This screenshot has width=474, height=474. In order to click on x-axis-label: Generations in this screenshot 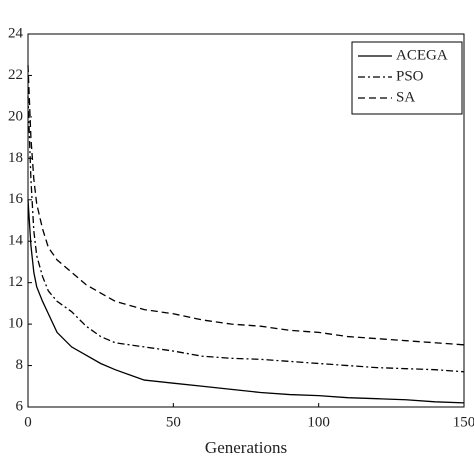, I will do `click(246, 447)`.